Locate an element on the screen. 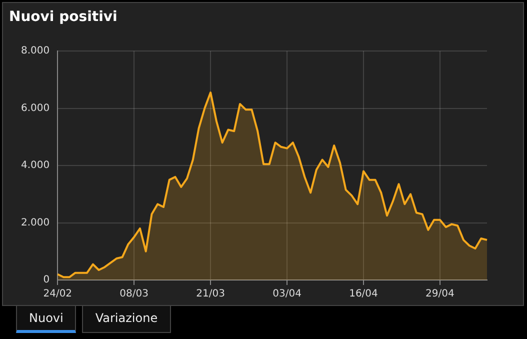 The height and width of the screenshot is (339, 527). y-tick-label: 4.000 is located at coordinates (35, 166).